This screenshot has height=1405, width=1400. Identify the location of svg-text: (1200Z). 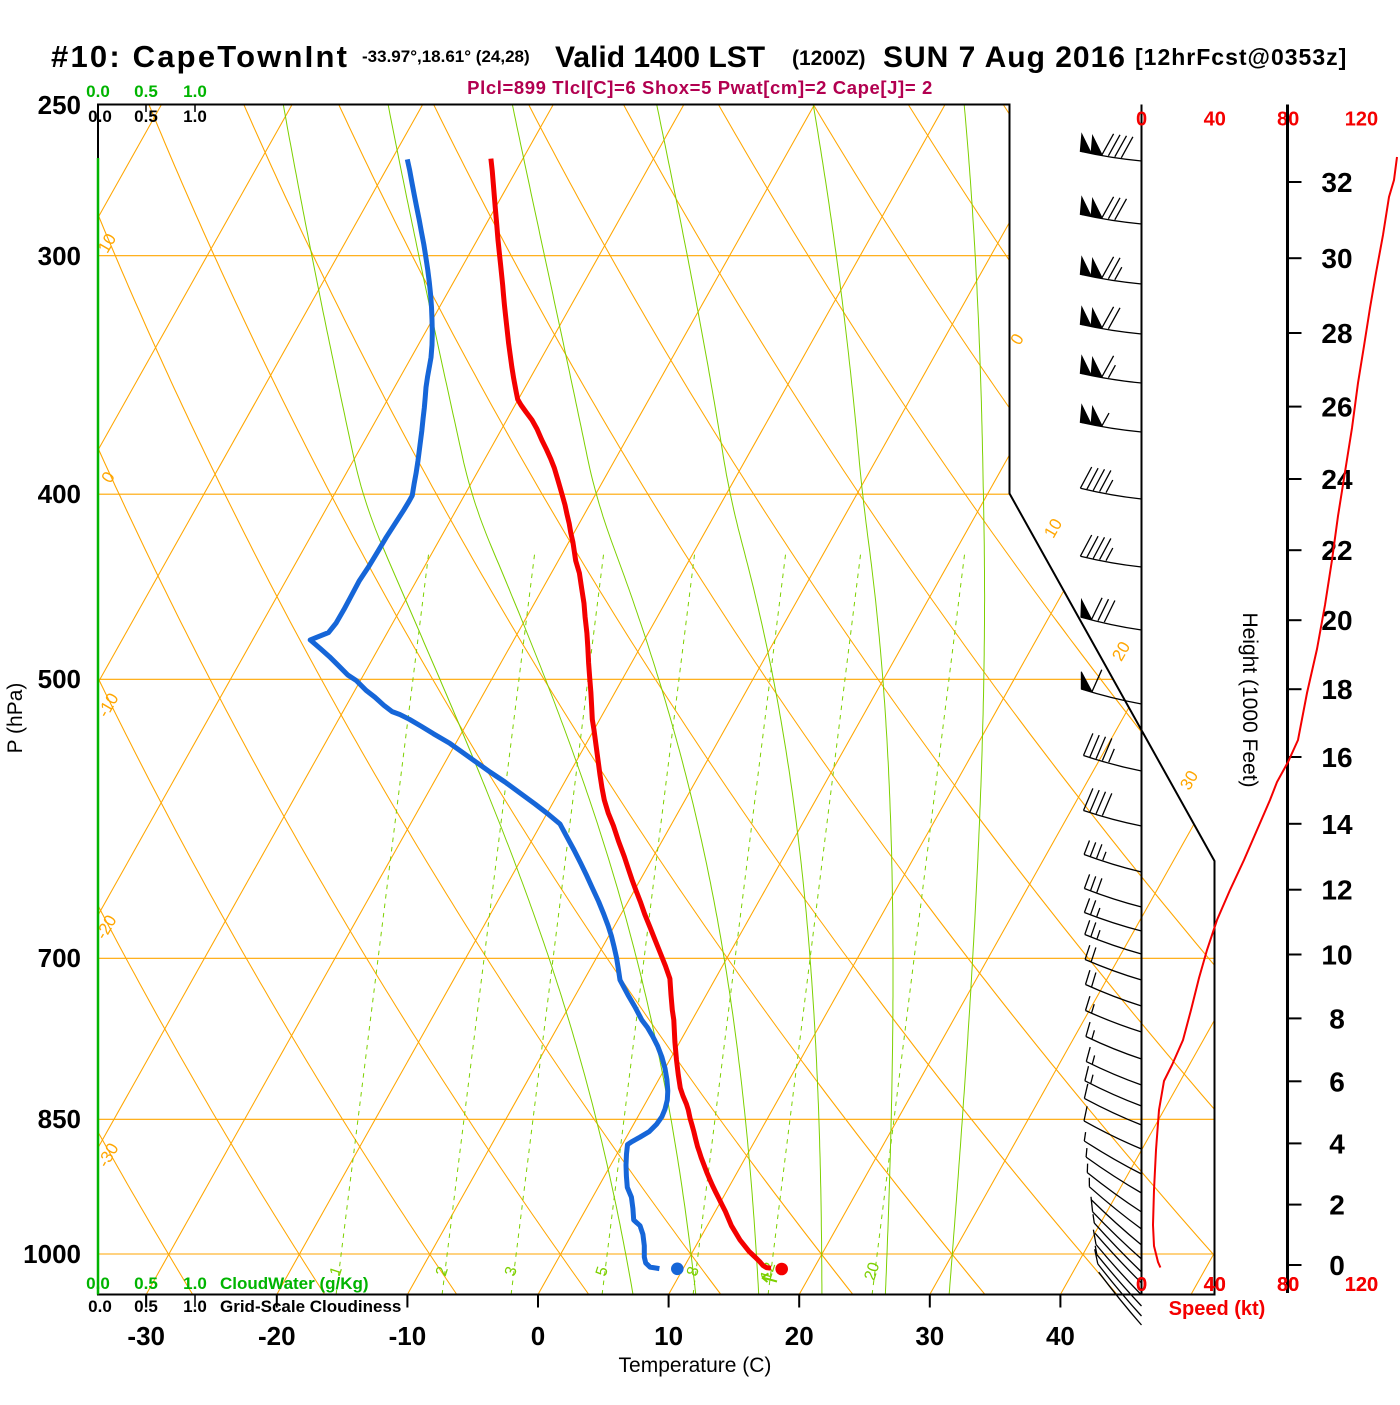
(829, 58).